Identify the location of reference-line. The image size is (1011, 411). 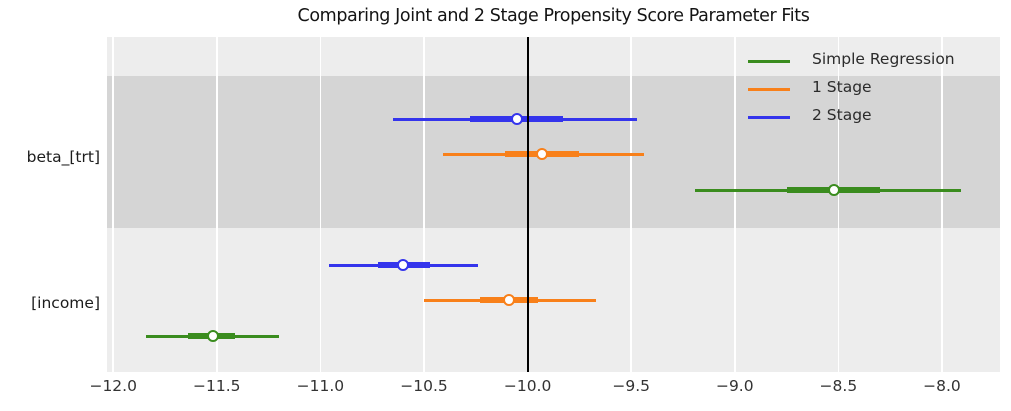
(527, 204).